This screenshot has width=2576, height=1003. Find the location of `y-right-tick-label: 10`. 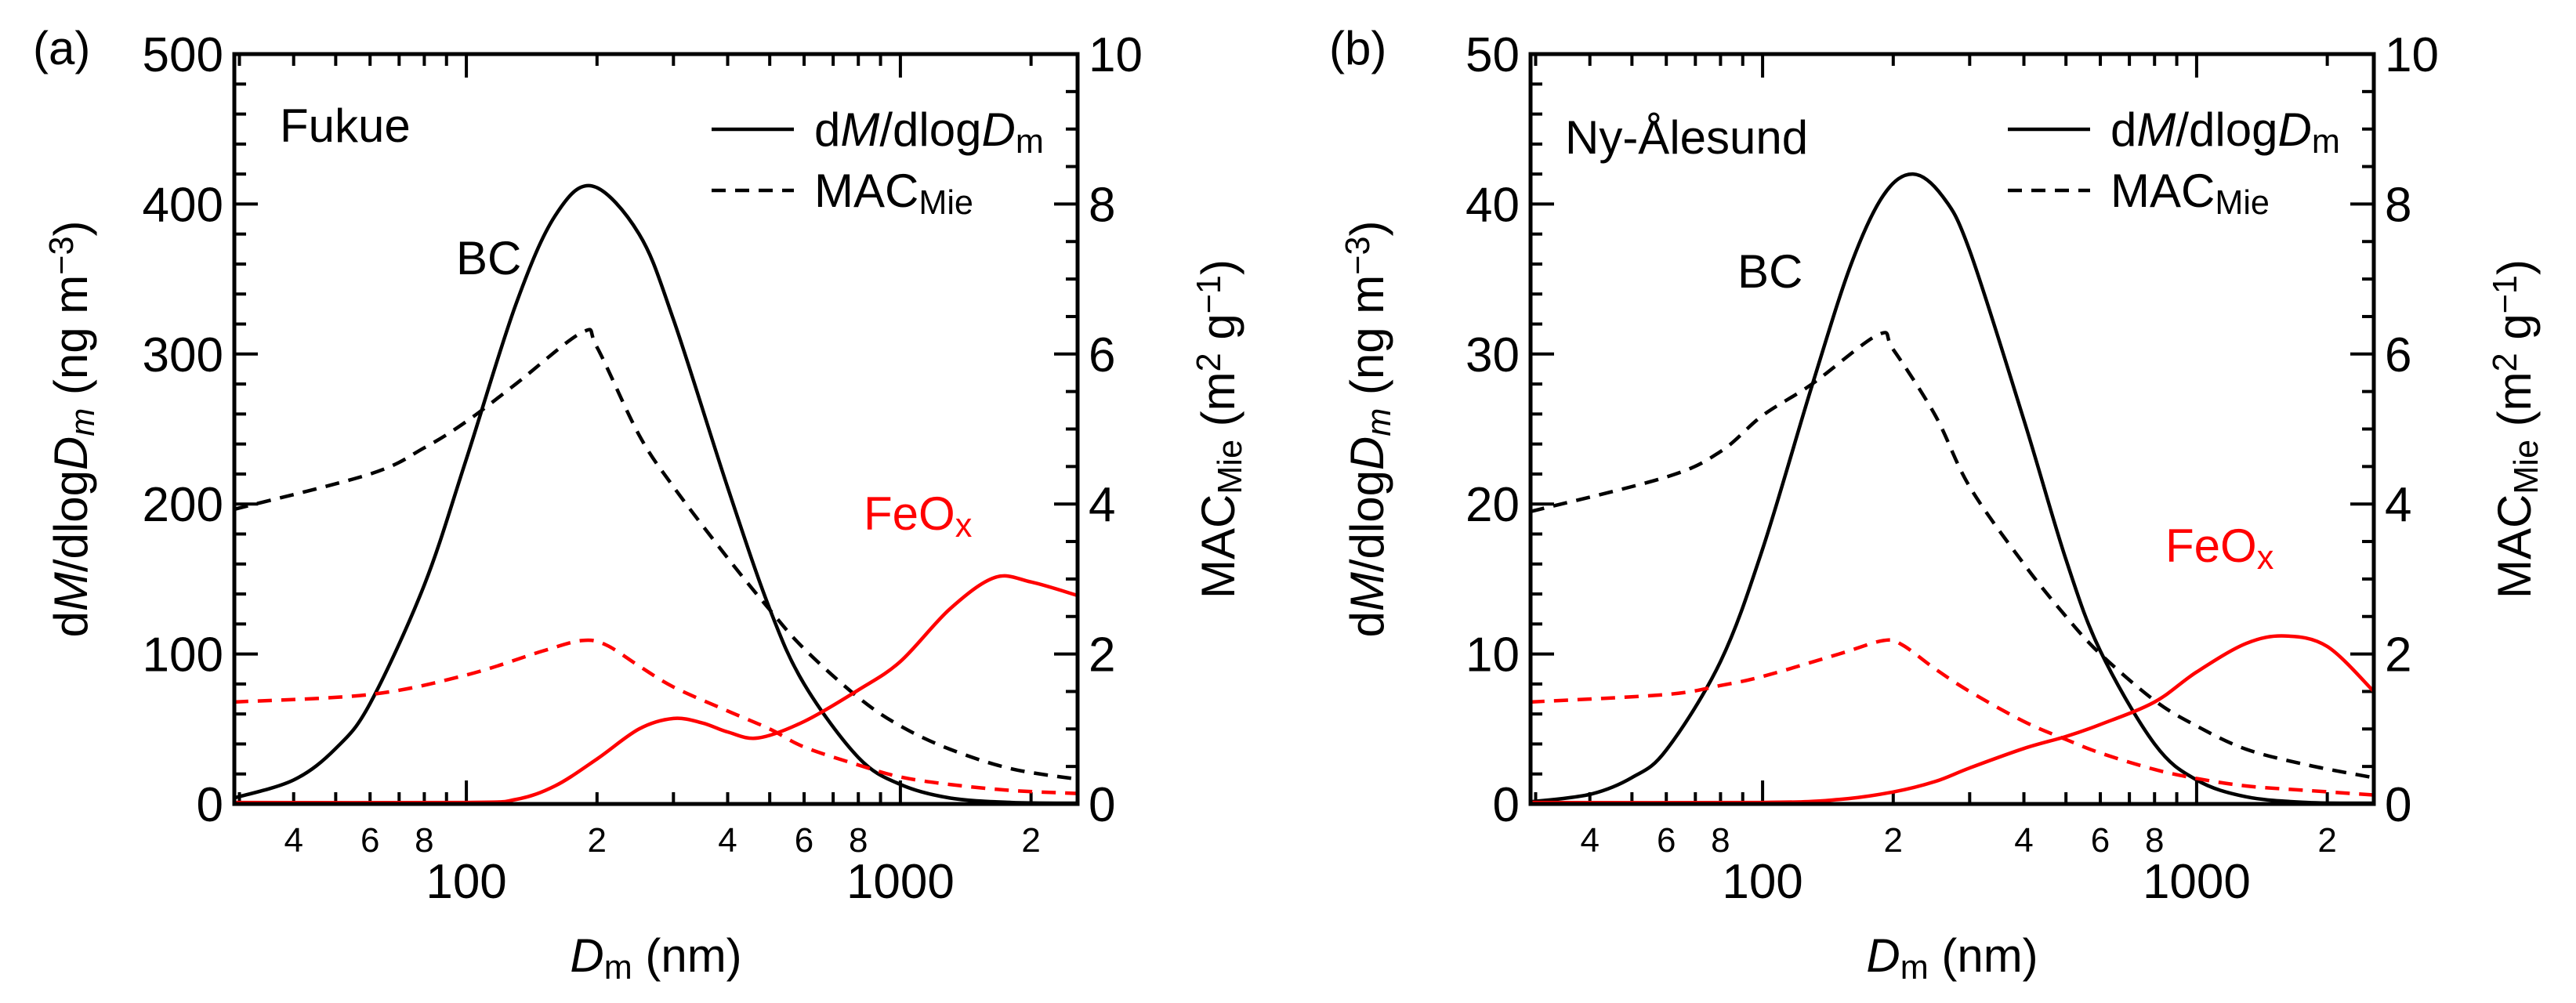

y-right-tick-label: 10 is located at coordinates (1116, 55).